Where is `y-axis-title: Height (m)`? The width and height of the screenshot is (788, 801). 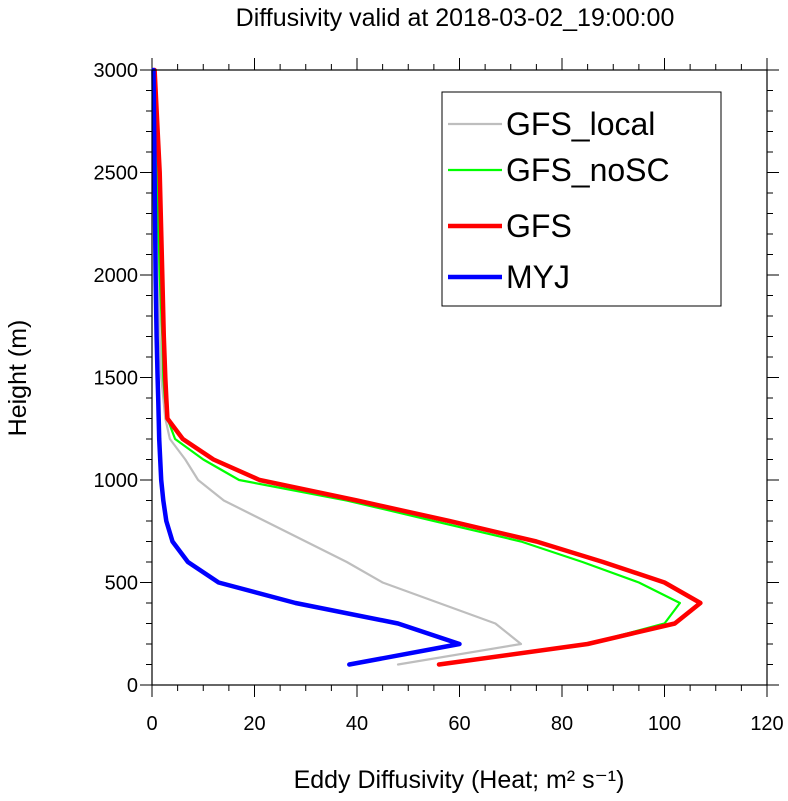 y-axis-title: Height (m) is located at coordinates (18, 378).